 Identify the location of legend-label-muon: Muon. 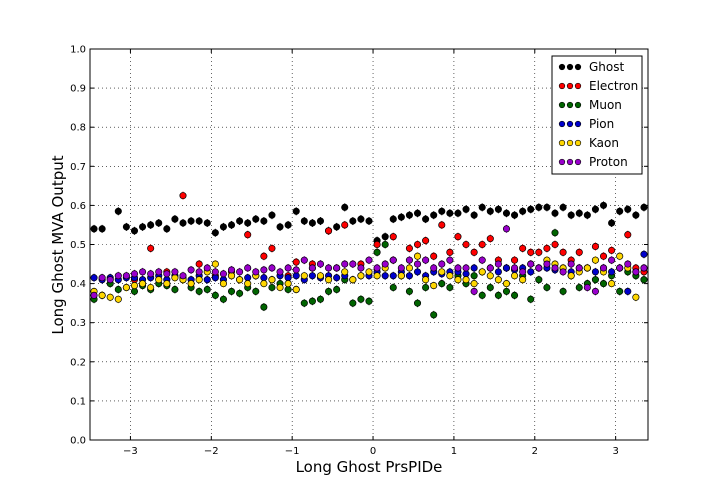
(605, 105).